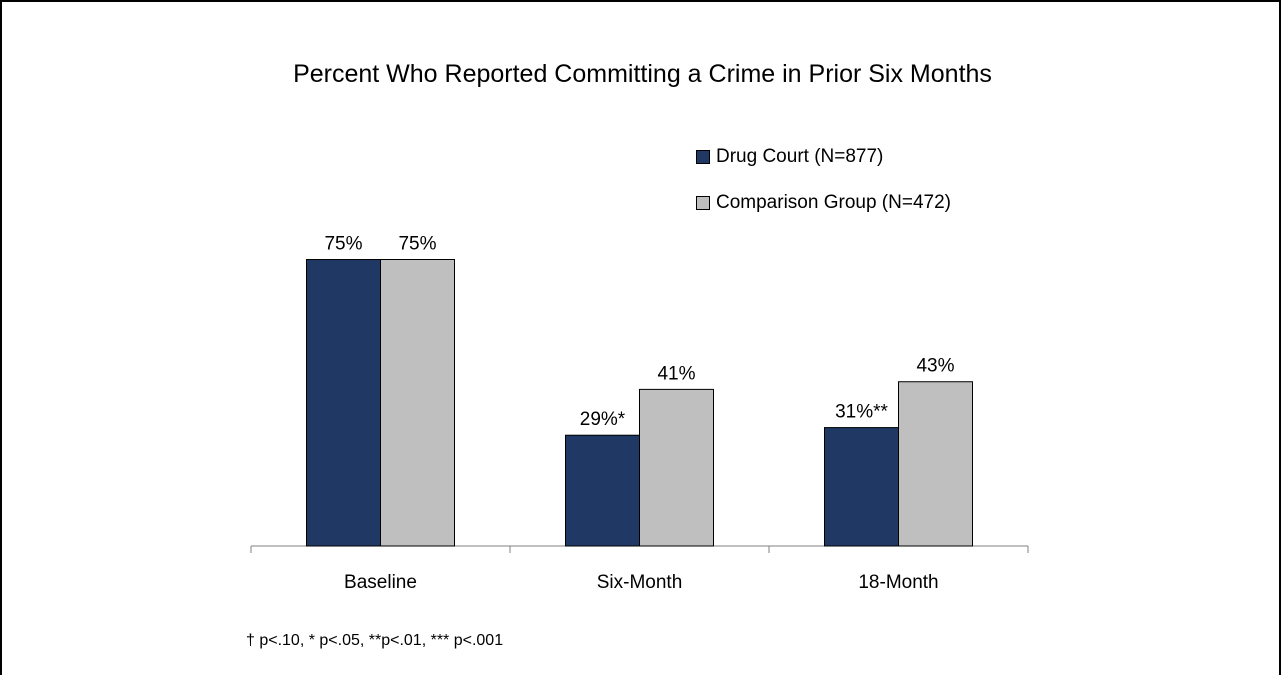  Describe the element at coordinates (603, 419) in the screenshot. I see `data-label: 29%*` at that location.